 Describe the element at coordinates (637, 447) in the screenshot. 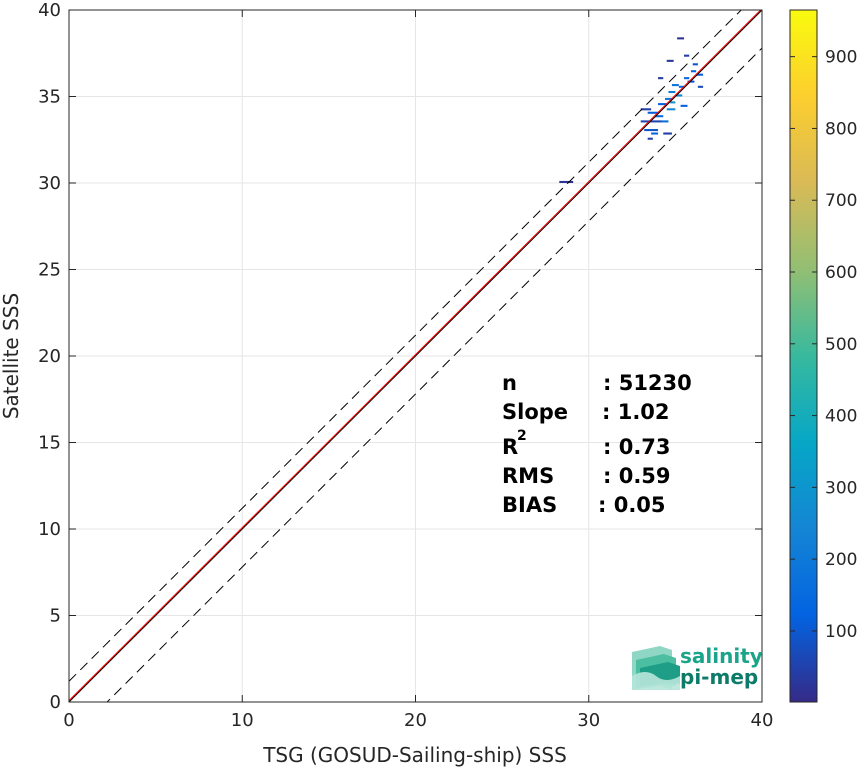

I see `stat-r2-value: : 0.73` at that location.